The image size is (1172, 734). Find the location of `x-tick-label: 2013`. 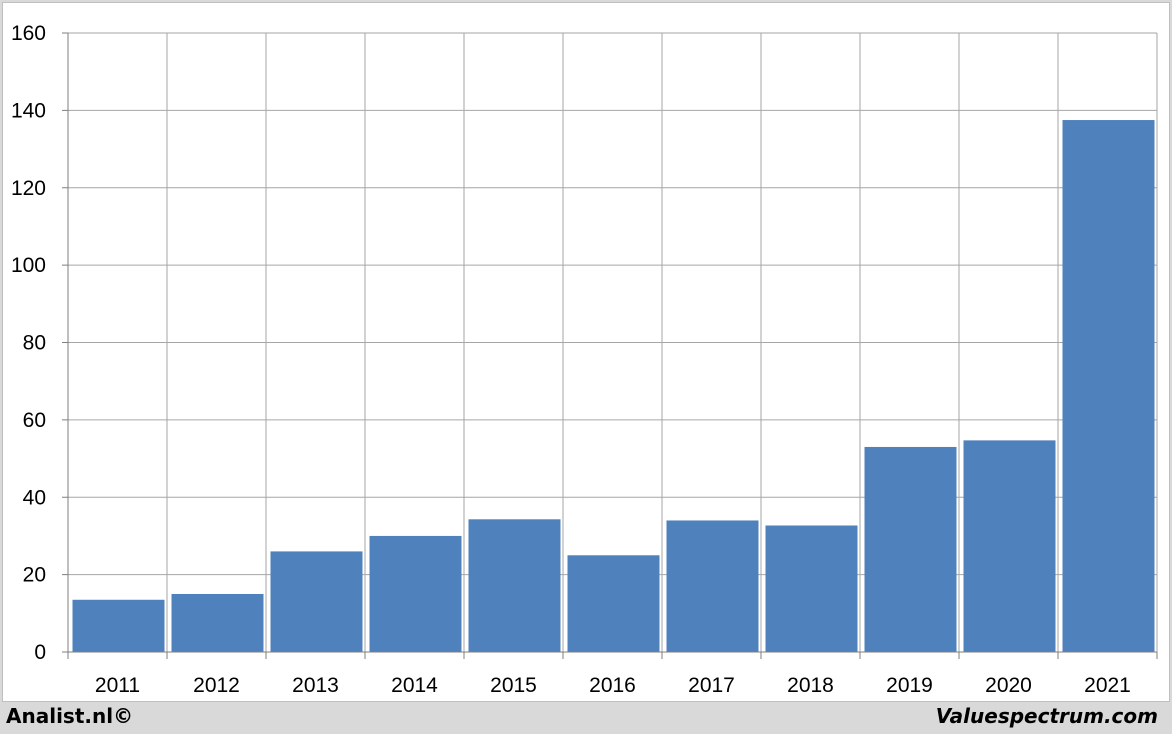

x-tick-label: 2013 is located at coordinates (315, 685).